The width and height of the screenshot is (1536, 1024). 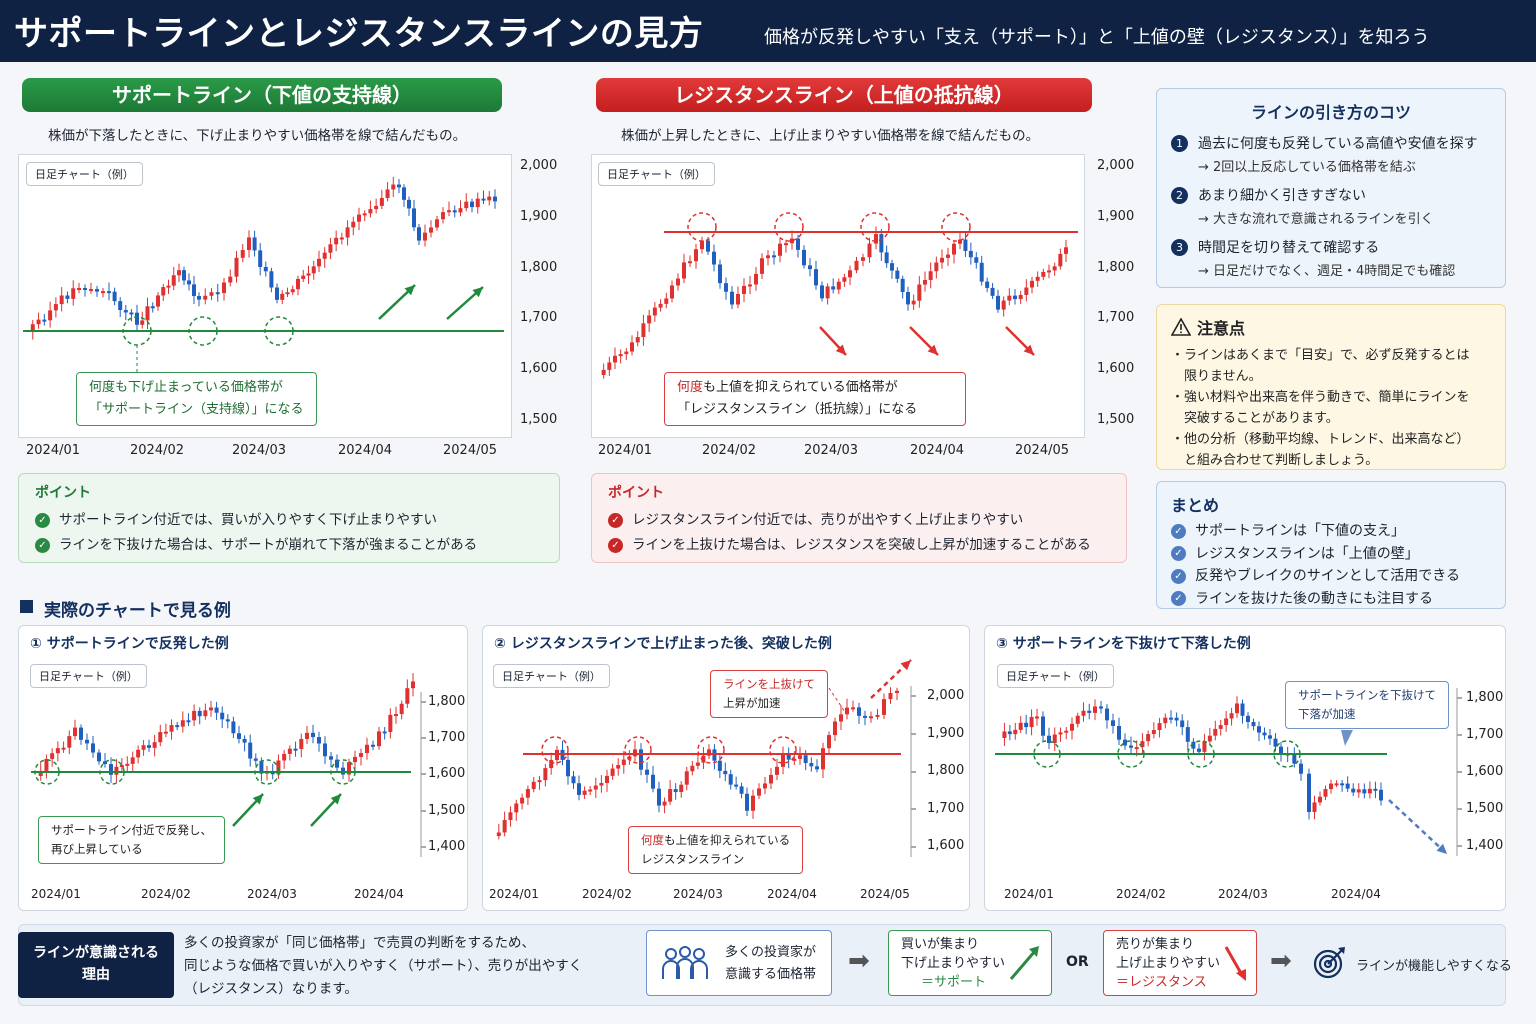 I want to click on point-title: ポイント, so click(x=63, y=493).